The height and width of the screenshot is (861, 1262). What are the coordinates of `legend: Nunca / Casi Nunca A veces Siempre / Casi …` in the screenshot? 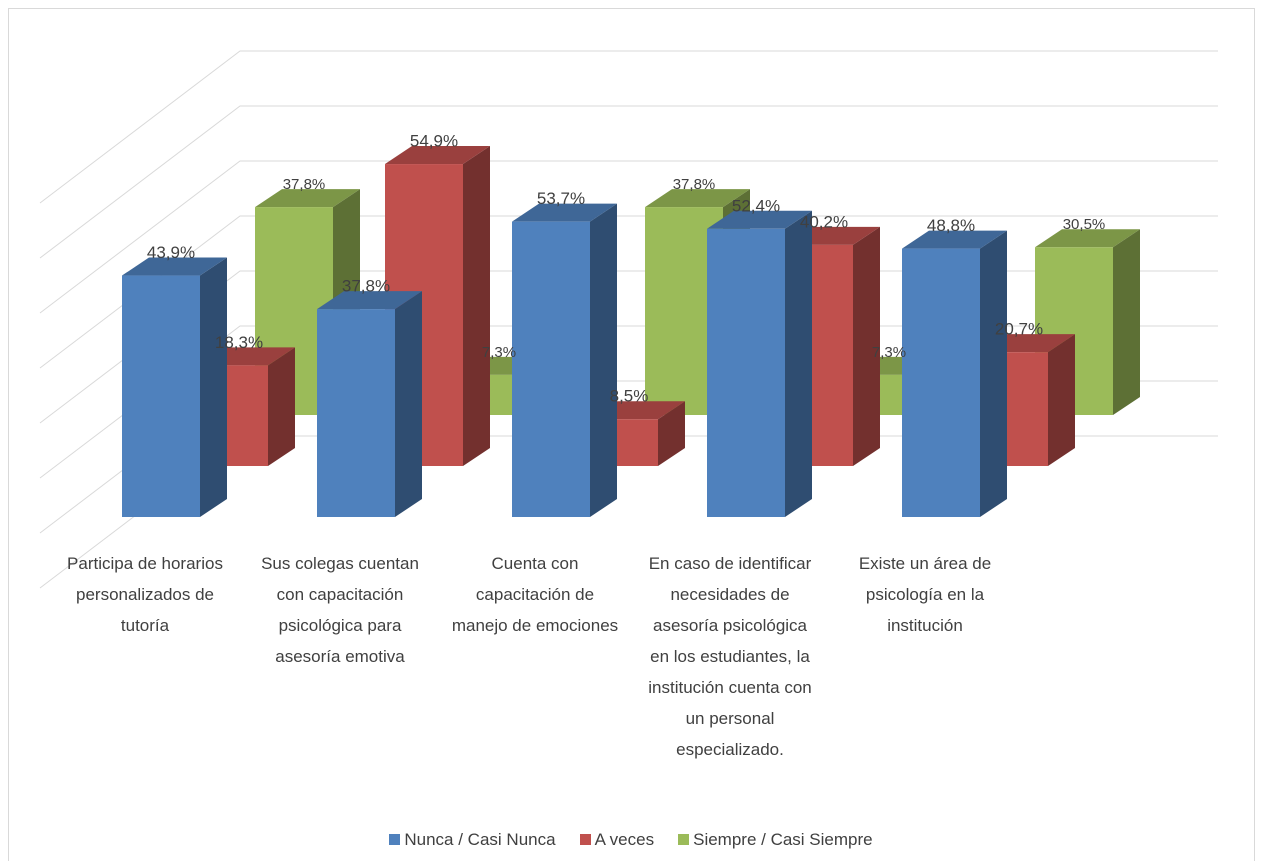 It's located at (631, 840).